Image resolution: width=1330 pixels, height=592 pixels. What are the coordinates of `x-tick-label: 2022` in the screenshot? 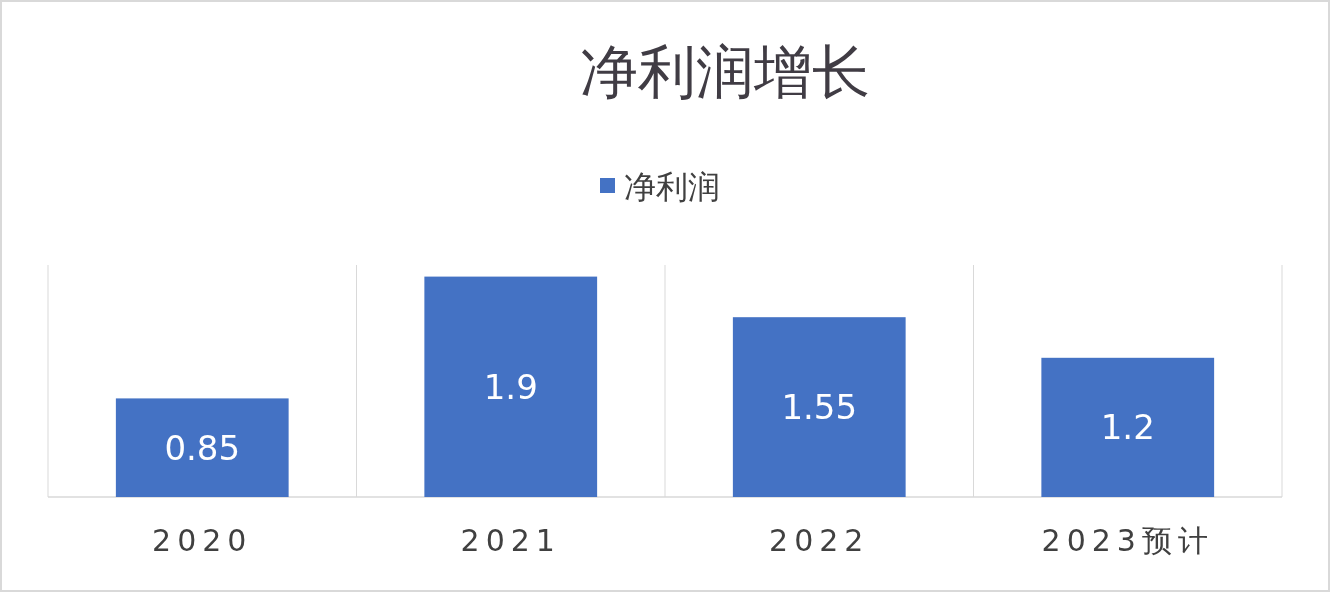 It's located at (819, 540).